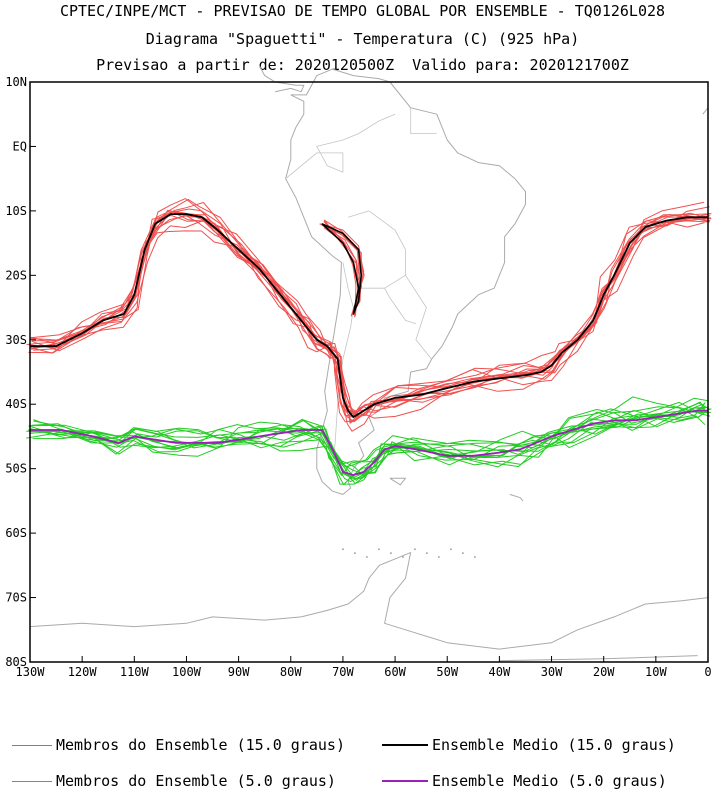  I want to click on ensemble-mean-15-loop, so click(341, 269).